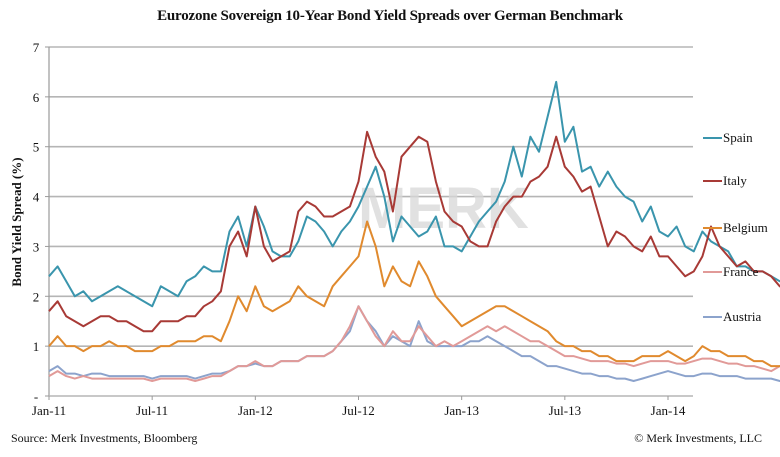  I want to click on x-tick-label: Jan-14, so click(668, 410).